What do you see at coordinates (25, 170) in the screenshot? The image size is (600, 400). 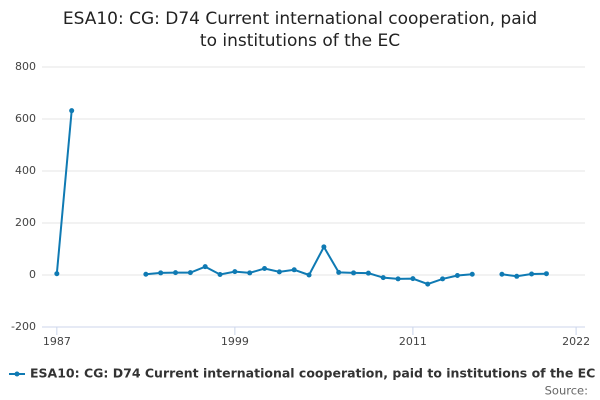 I see `y-tick-label: 400` at bounding box center [25, 170].